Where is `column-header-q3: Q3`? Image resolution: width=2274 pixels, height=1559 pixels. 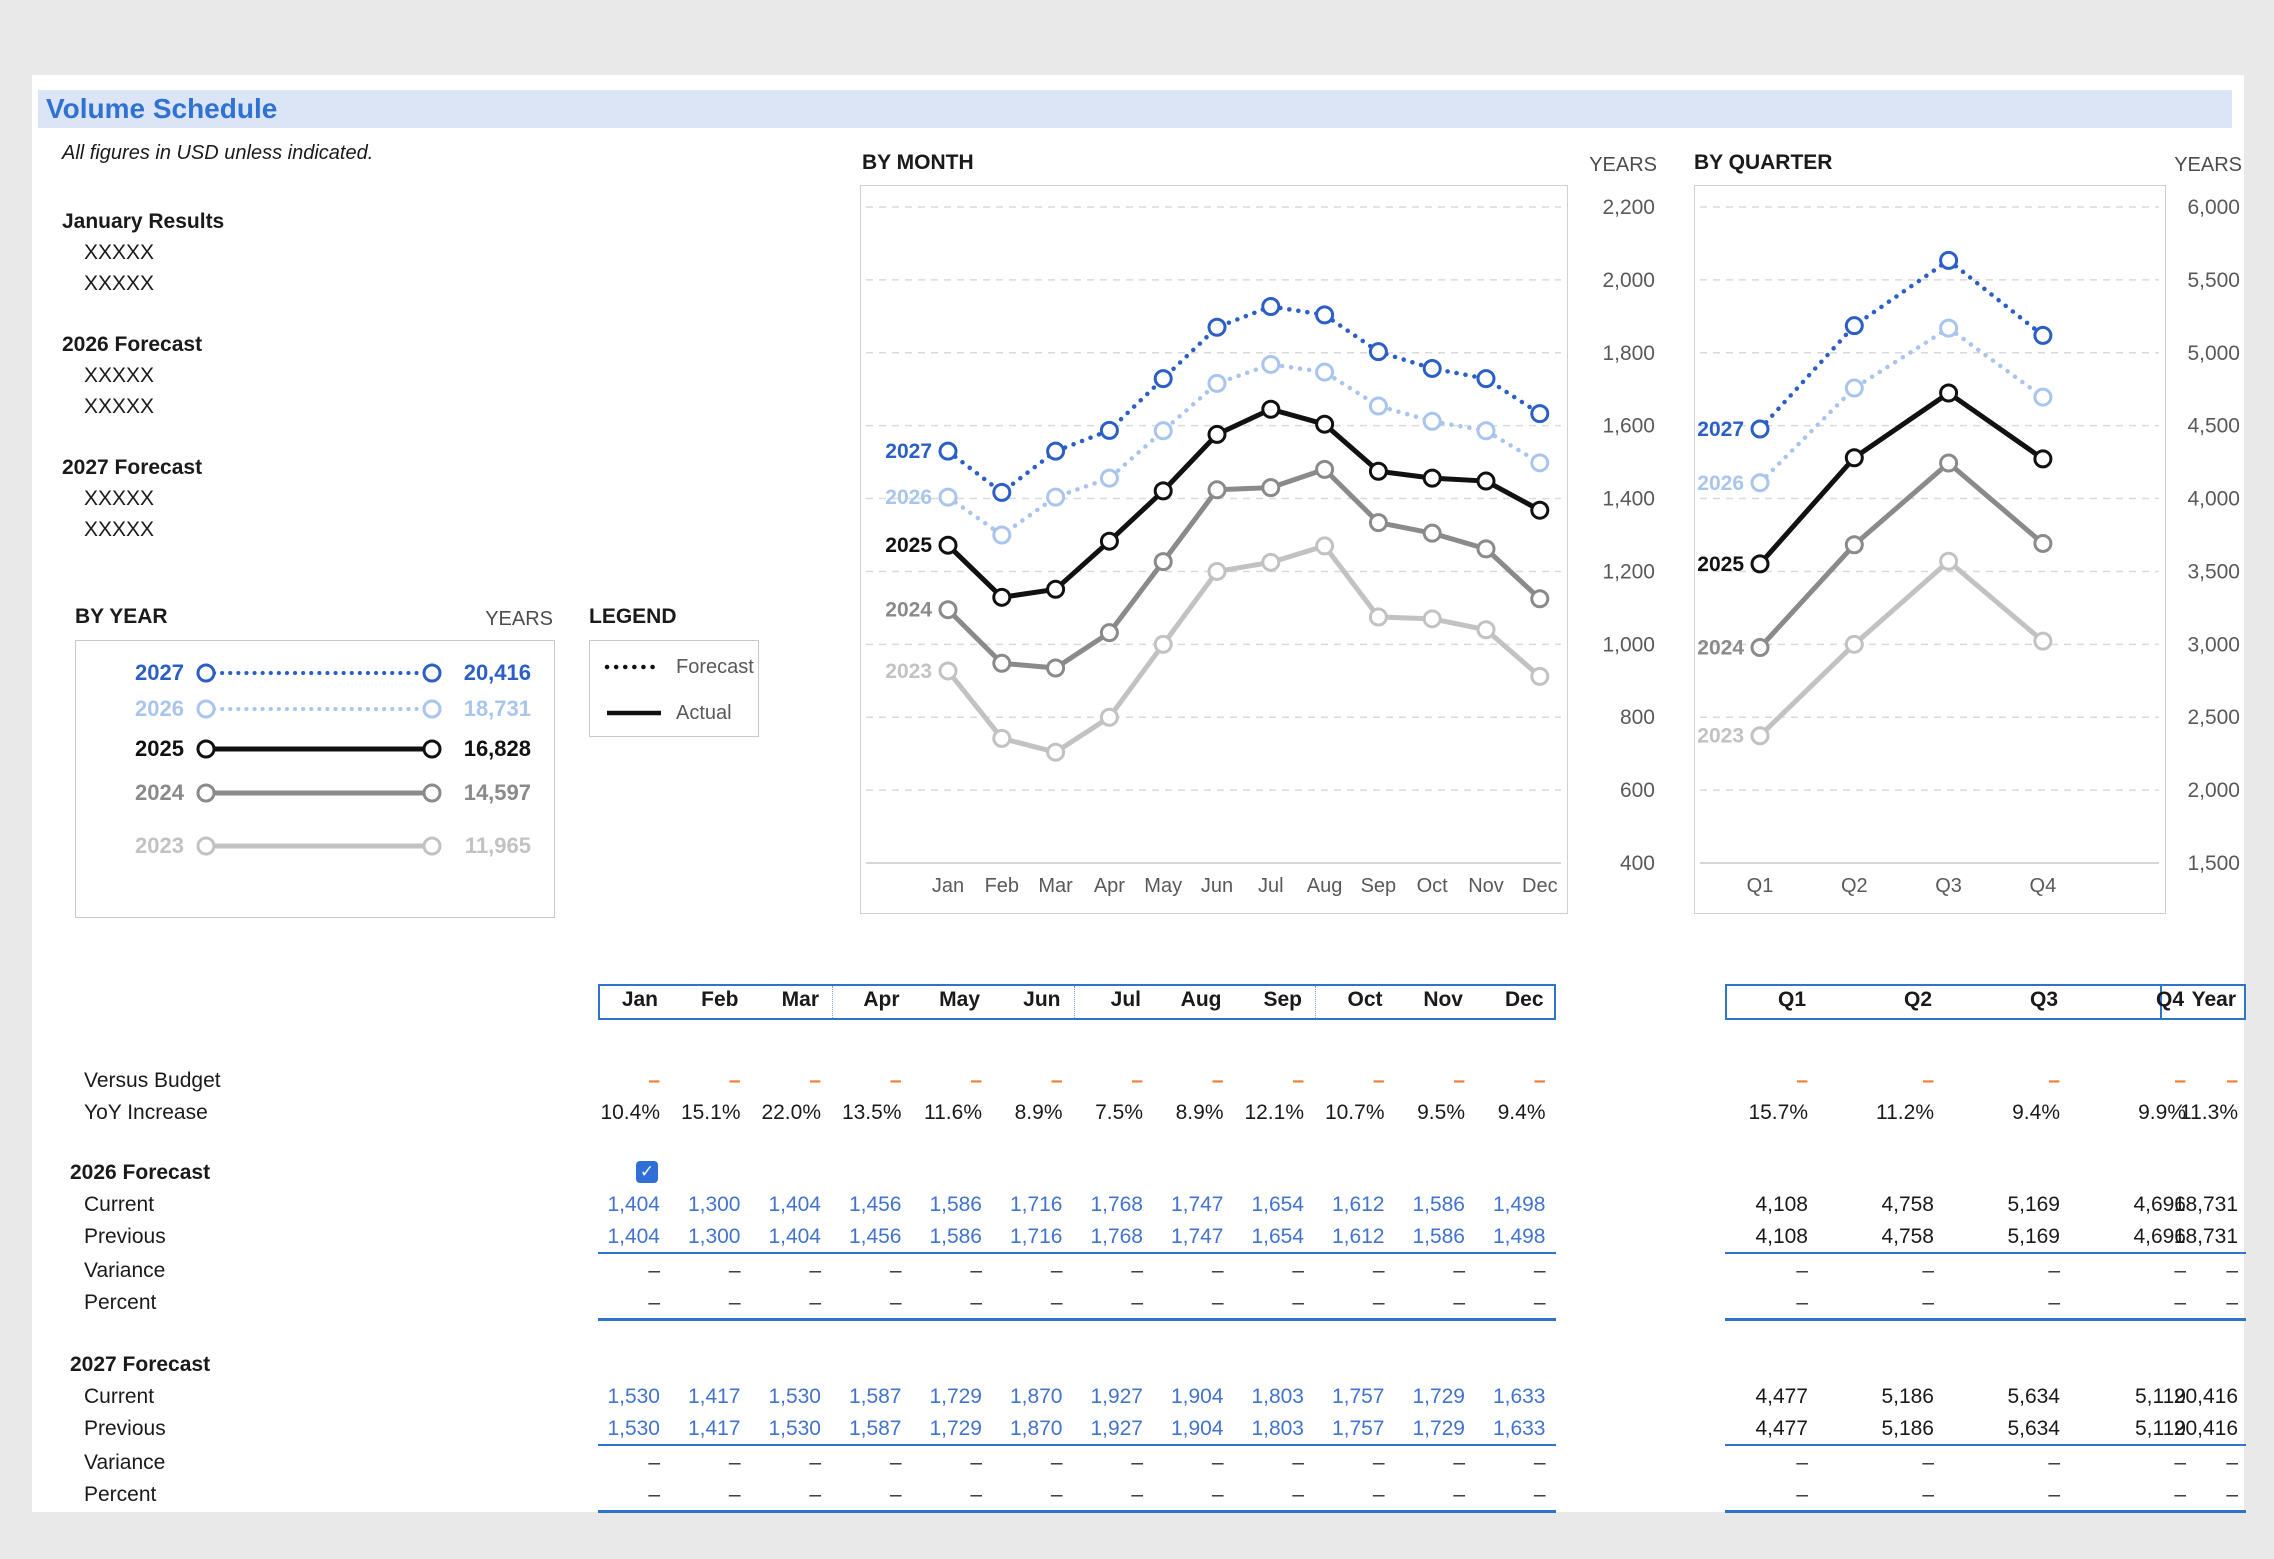 column-header-q3: Q3 is located at coordinates (2043, 999).